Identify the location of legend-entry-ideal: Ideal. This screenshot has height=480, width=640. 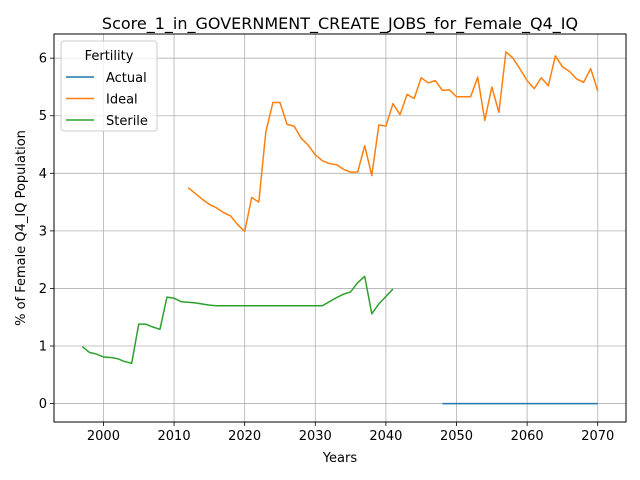
(102, 100).